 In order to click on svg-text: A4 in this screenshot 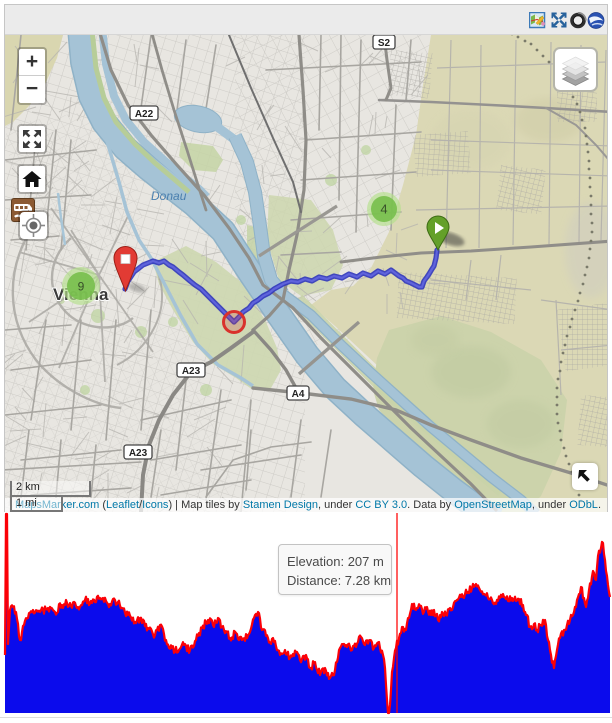, I will do `click(298, 394)`.